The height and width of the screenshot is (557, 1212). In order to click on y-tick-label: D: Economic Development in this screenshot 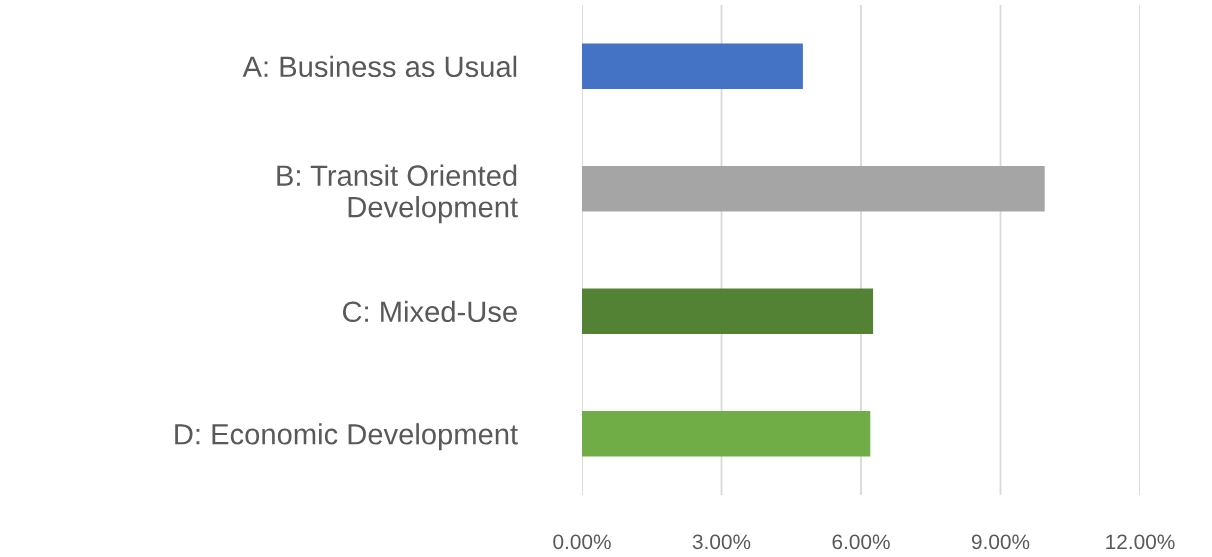, I will do `click(346, 437)`.